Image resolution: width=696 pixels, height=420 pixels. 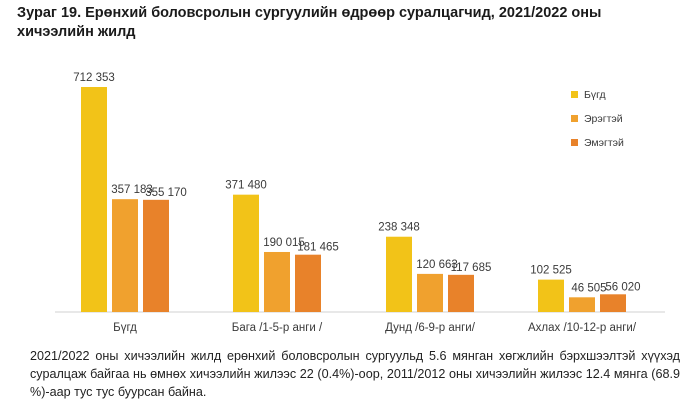 I want to click on value-label-female-2: 181 465, so click(x=318, y=248).